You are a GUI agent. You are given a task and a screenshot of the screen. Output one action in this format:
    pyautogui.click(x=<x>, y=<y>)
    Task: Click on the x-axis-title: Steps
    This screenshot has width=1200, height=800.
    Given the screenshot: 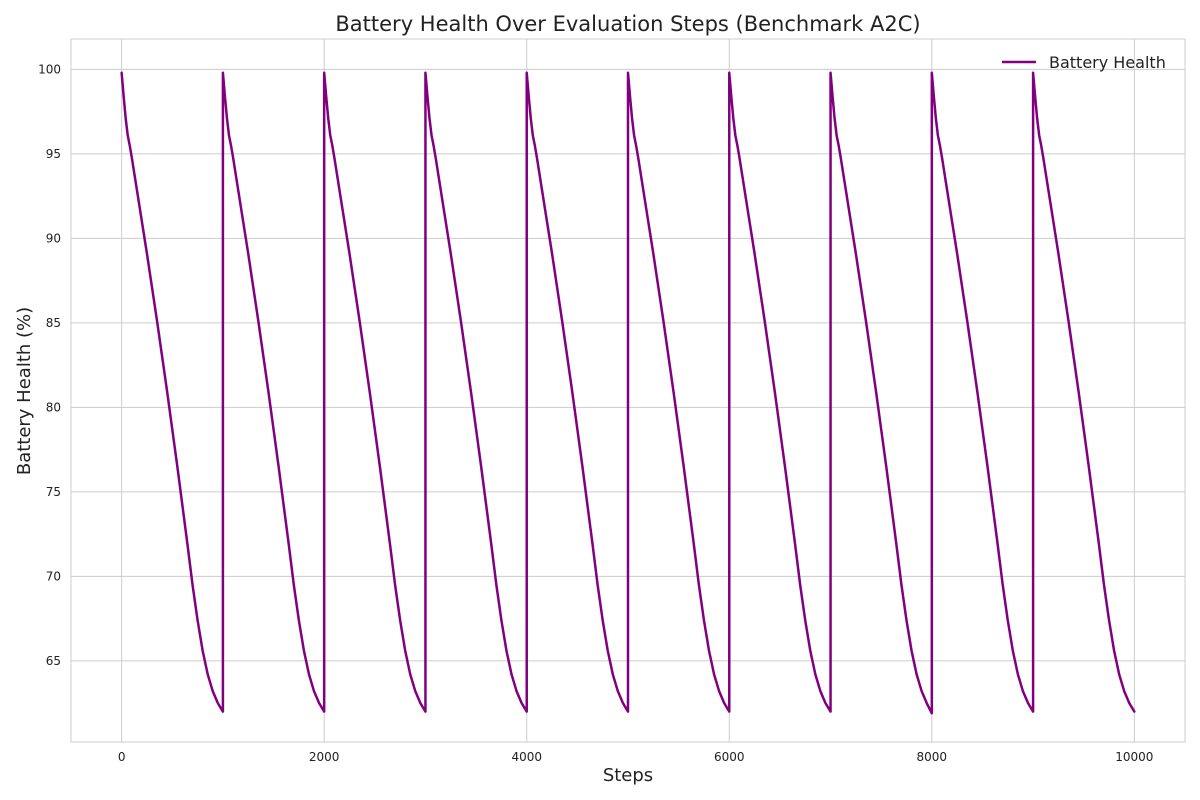 What is the action you would take?
    pyautogui.click(x=628, y=775)
    